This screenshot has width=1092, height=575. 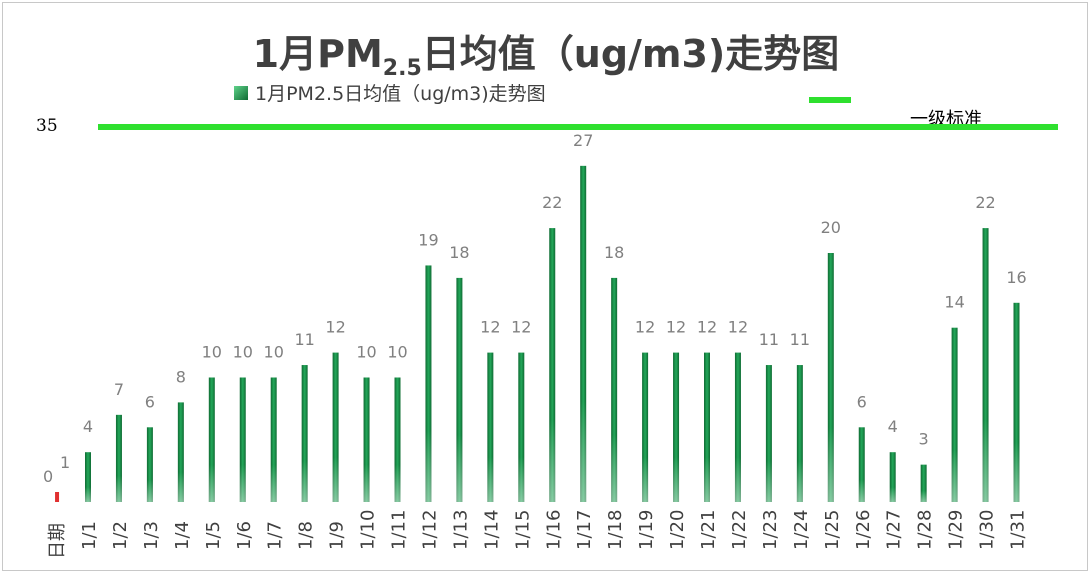 What do you see at coordinates (89, 535) in the screenshot?
I see `category-label: 1/1` at bounding box center [89, 535].